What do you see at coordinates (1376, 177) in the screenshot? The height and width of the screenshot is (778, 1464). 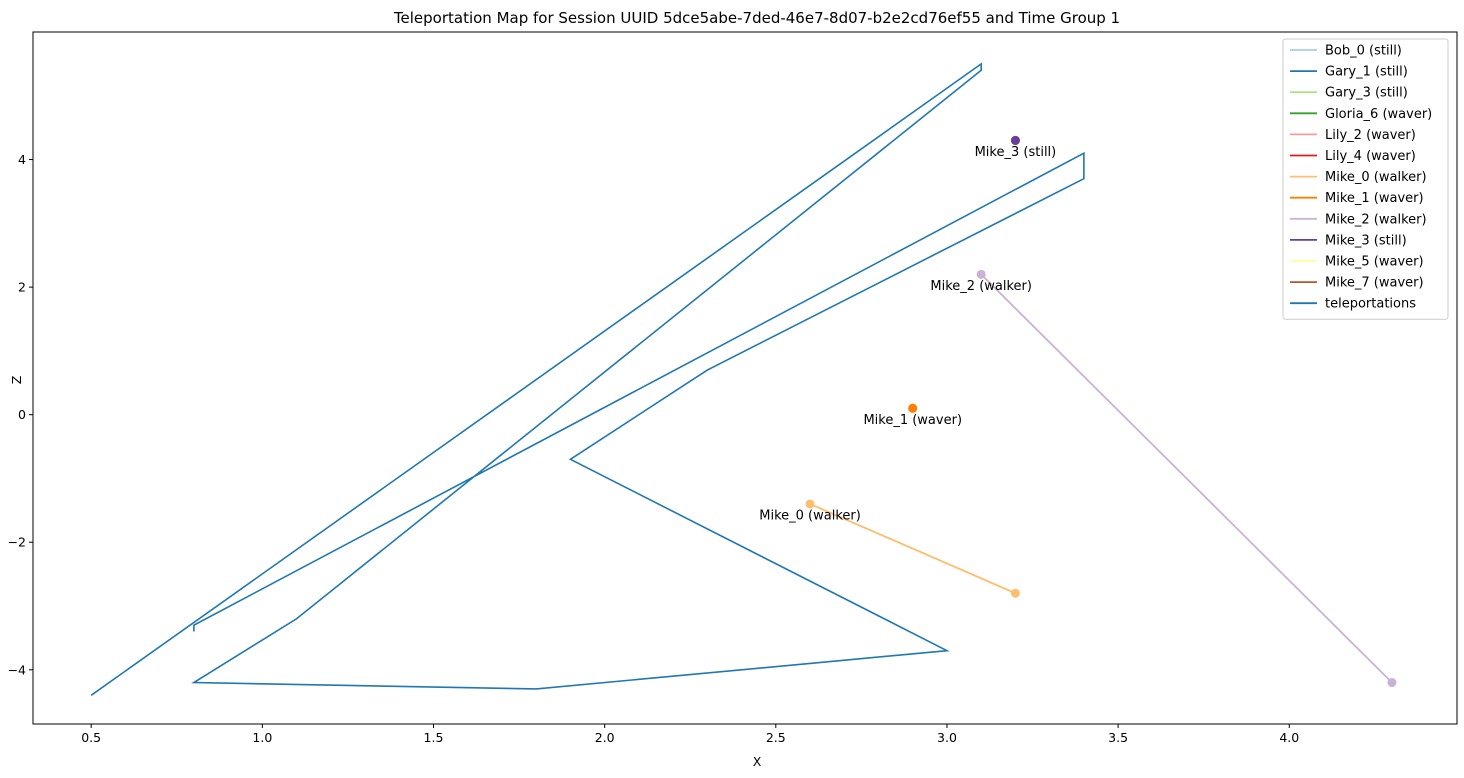 I see `legend-label: Mike_0 (walker)` at bounding box center [1376, 177].